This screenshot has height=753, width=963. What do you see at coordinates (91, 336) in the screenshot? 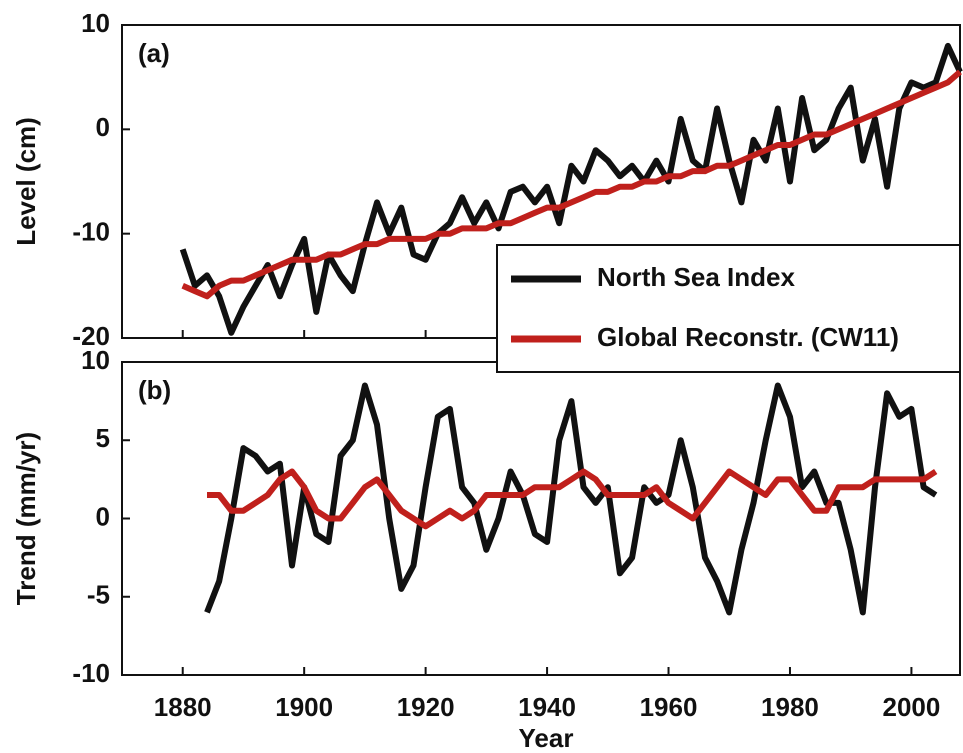
I see `y-tick-label: -20` at bounding box center [91, 336].